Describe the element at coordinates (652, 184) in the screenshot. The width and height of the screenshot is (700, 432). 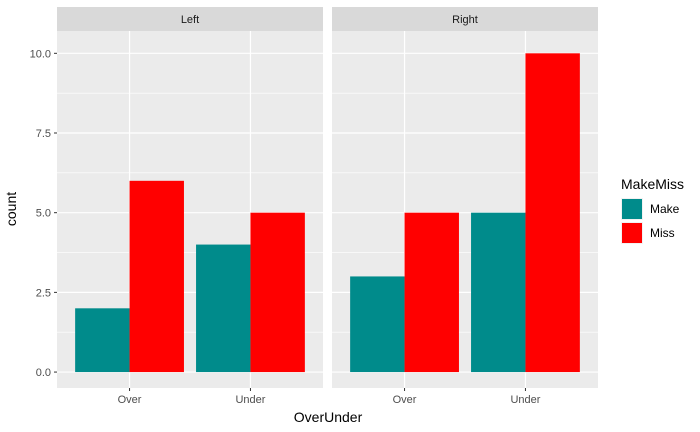
I see `legend-title: MakeMiss` at that location.